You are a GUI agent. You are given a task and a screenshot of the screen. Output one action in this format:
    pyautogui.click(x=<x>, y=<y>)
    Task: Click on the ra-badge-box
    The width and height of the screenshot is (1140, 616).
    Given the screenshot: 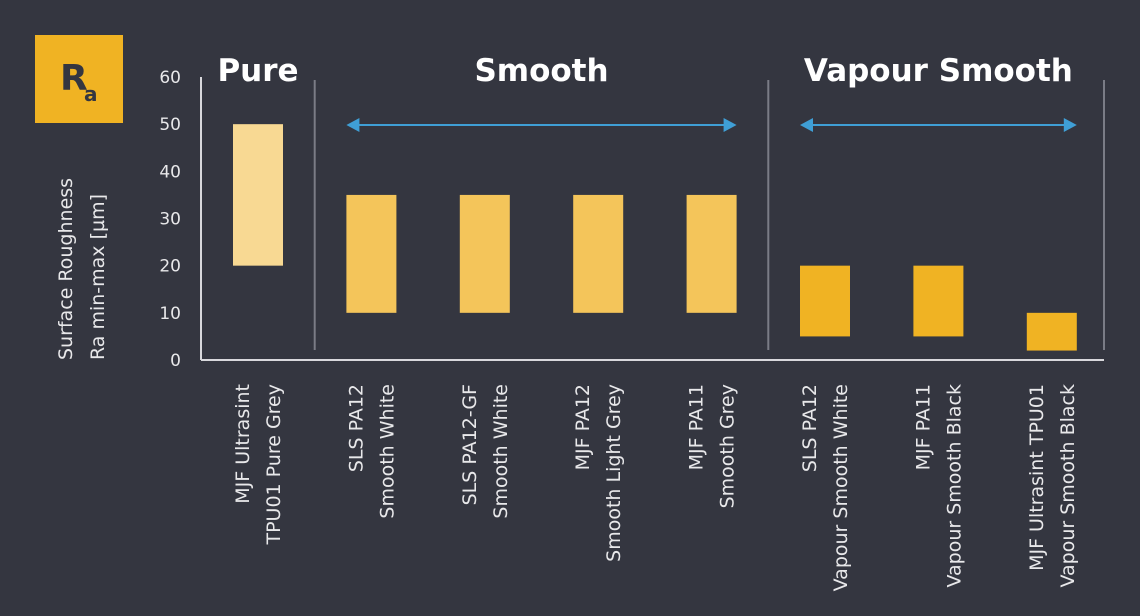 What is the action you would take?
    pyautogui.click(x=79, y=79)
    